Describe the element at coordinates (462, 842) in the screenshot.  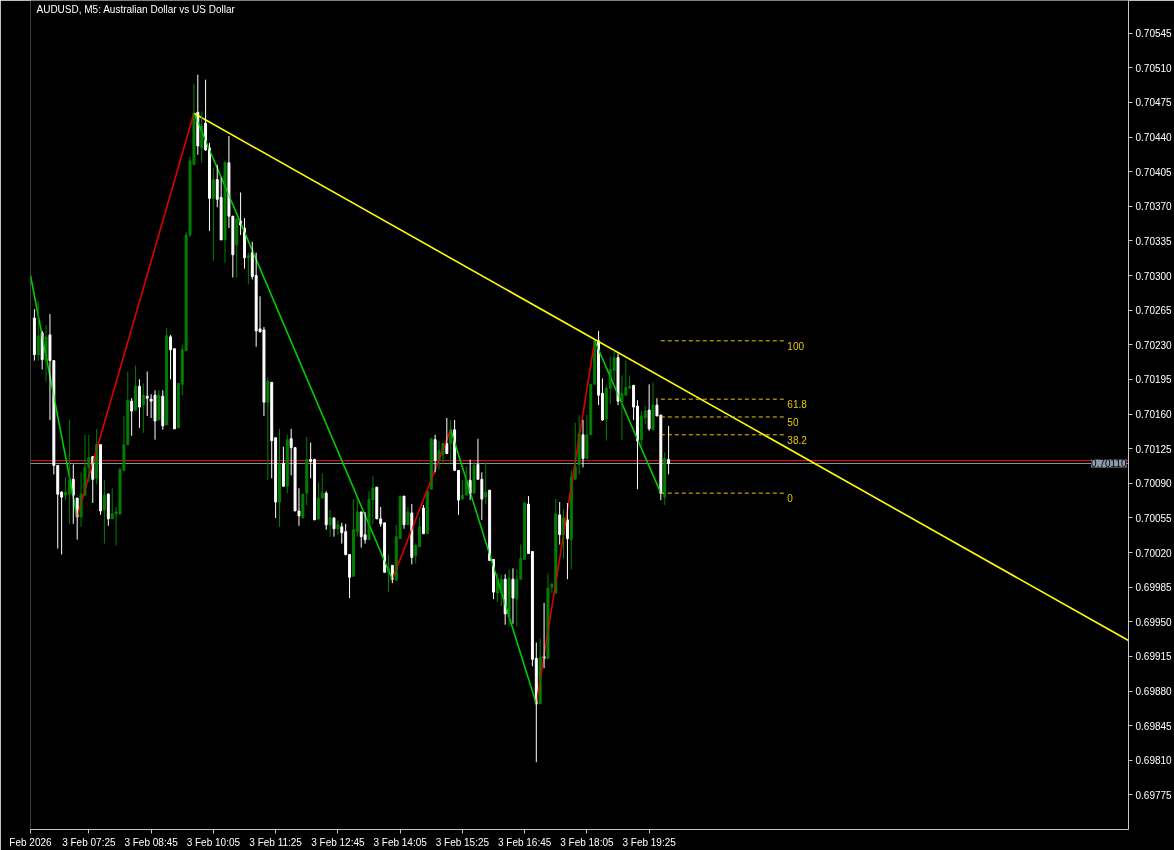
I see `x-tick-label: 3 Feb 15:25` at that location.